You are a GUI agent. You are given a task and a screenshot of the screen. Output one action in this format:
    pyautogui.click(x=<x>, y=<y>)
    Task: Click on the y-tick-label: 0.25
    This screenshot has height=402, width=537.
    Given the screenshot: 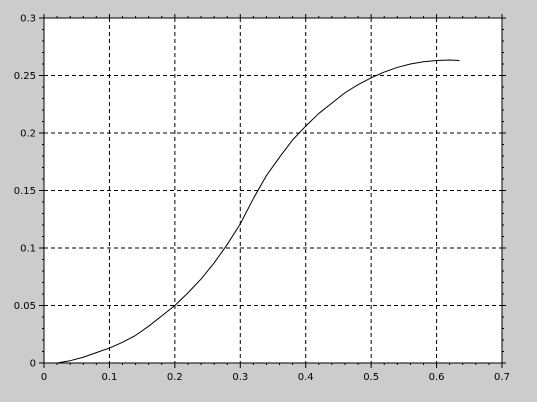 What is the action you would take?
    pyautogui.click(x=25, y=76)
    